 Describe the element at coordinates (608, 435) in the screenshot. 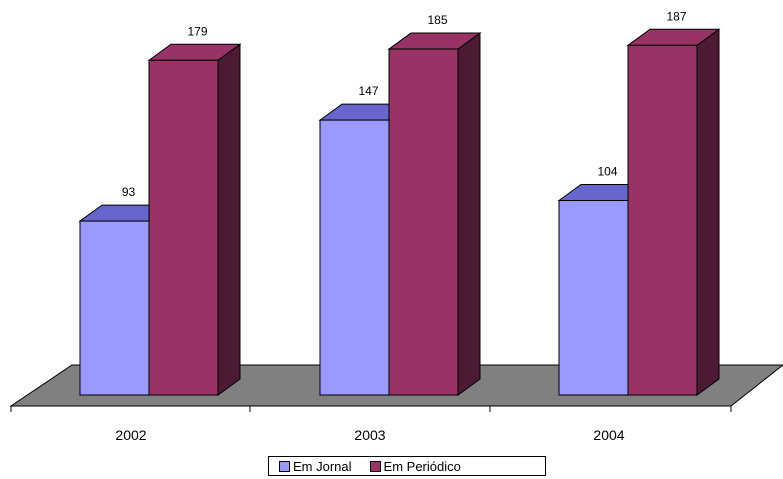

I see `x-tick-label-2004: 2004` at that location.